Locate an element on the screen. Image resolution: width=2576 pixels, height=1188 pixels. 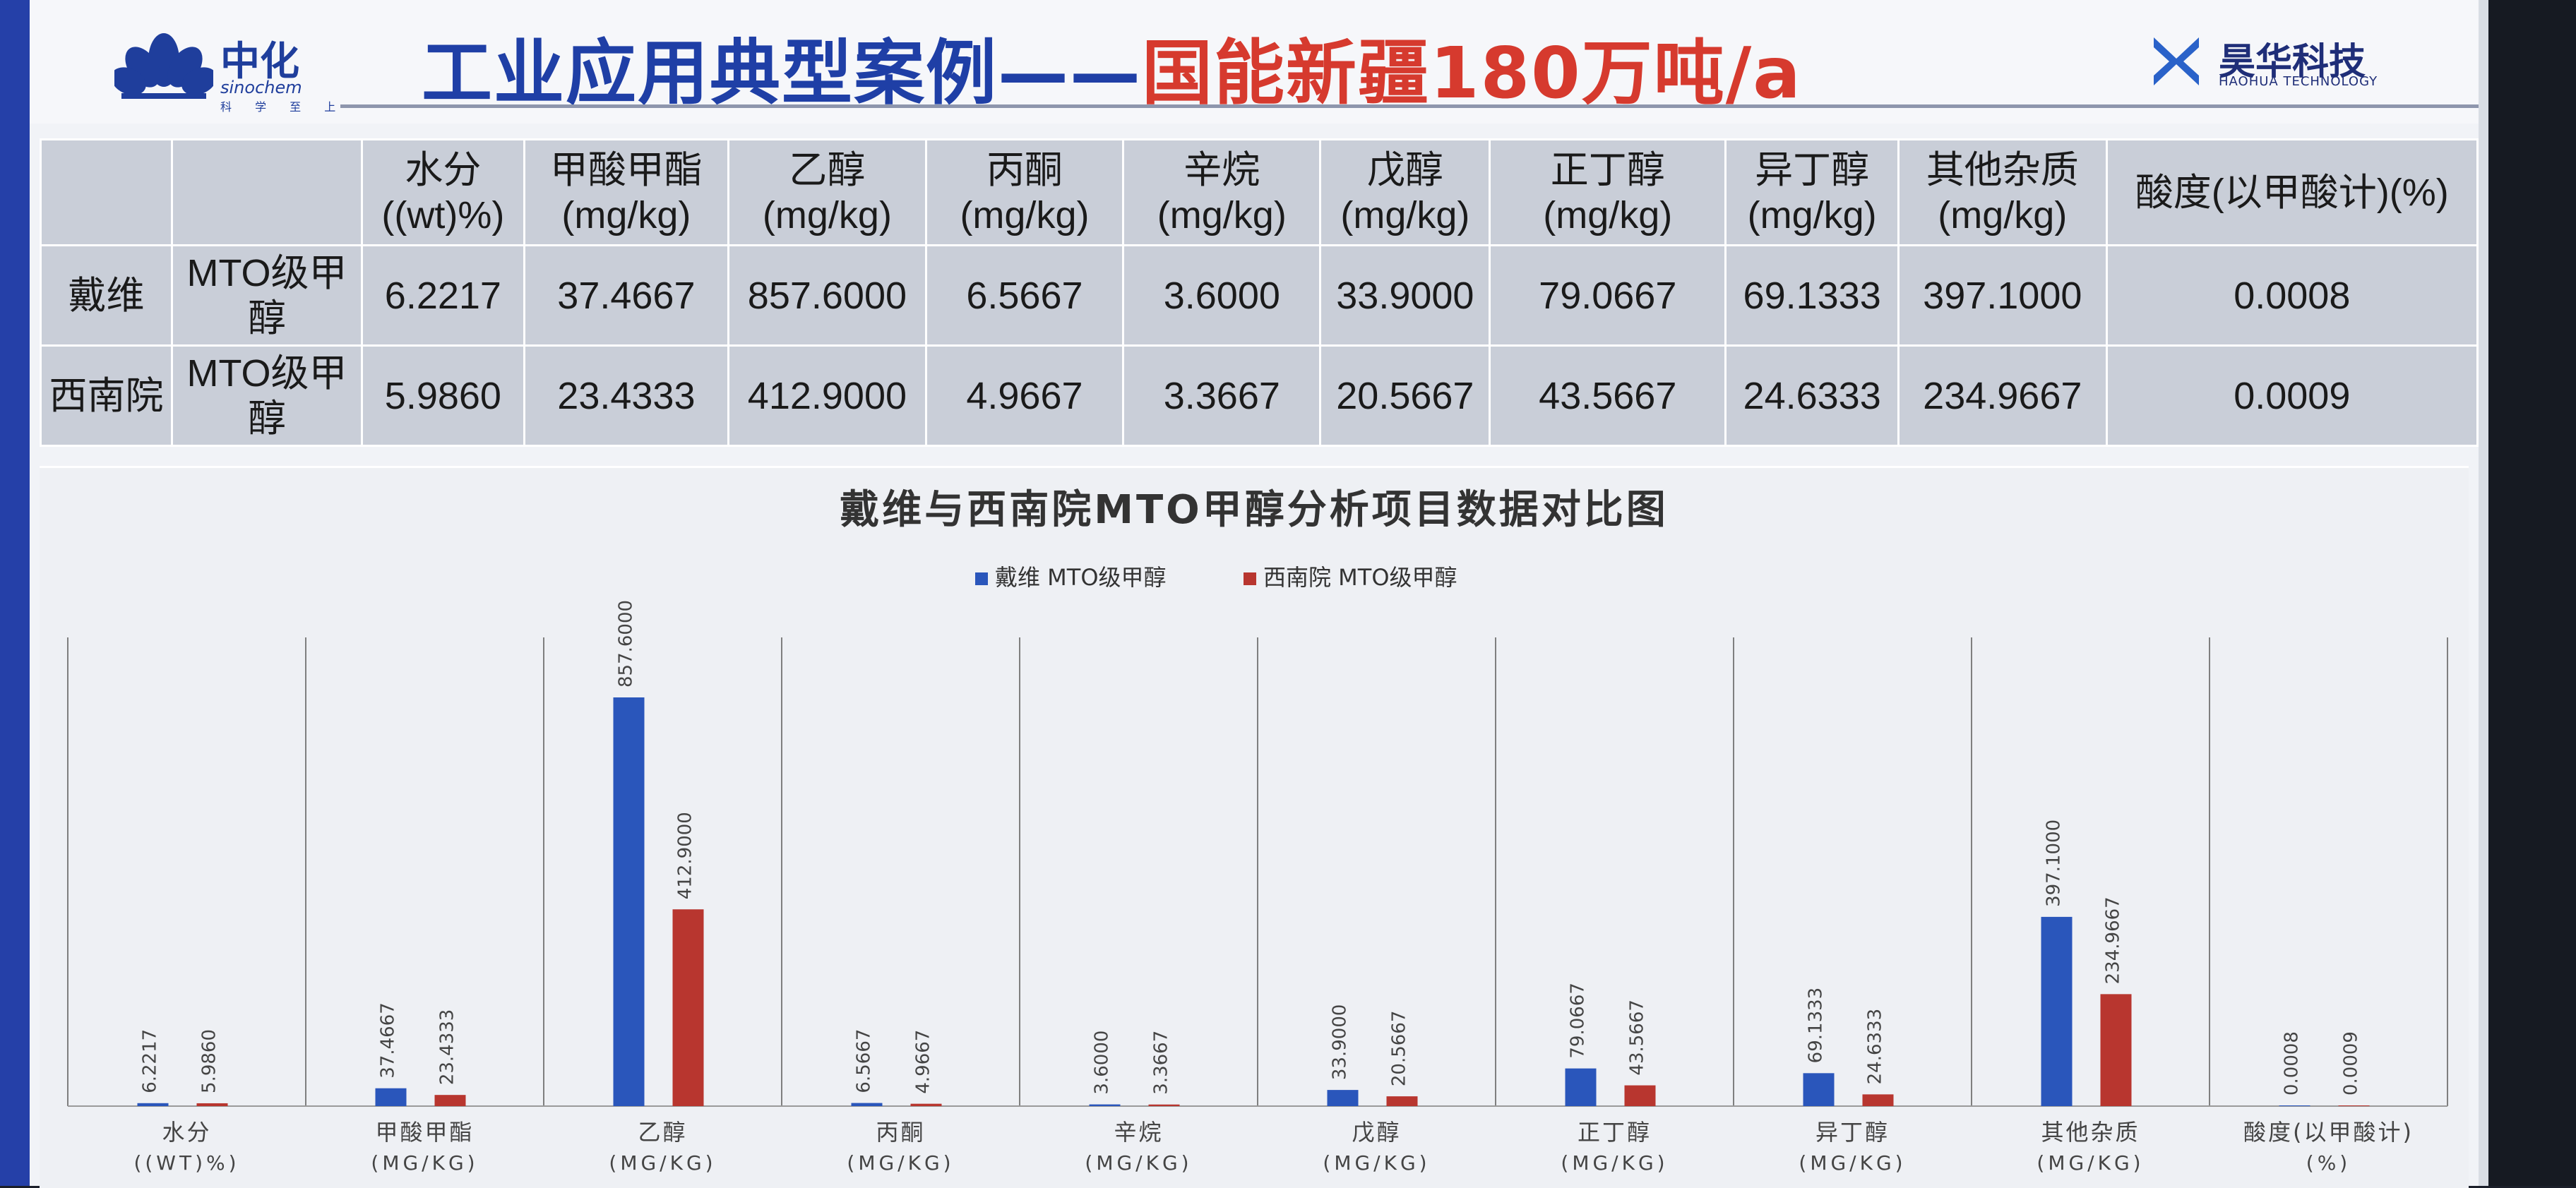
table-header-cell: 其他杂质(mg/kg) is located at coordinates (2002, 192).